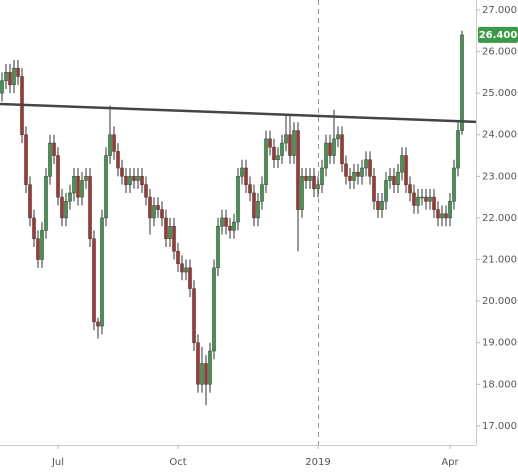 The height and width of the screenshot is (472, 518). I want to click on y-tick-label: 24.000, so click(499, 135).